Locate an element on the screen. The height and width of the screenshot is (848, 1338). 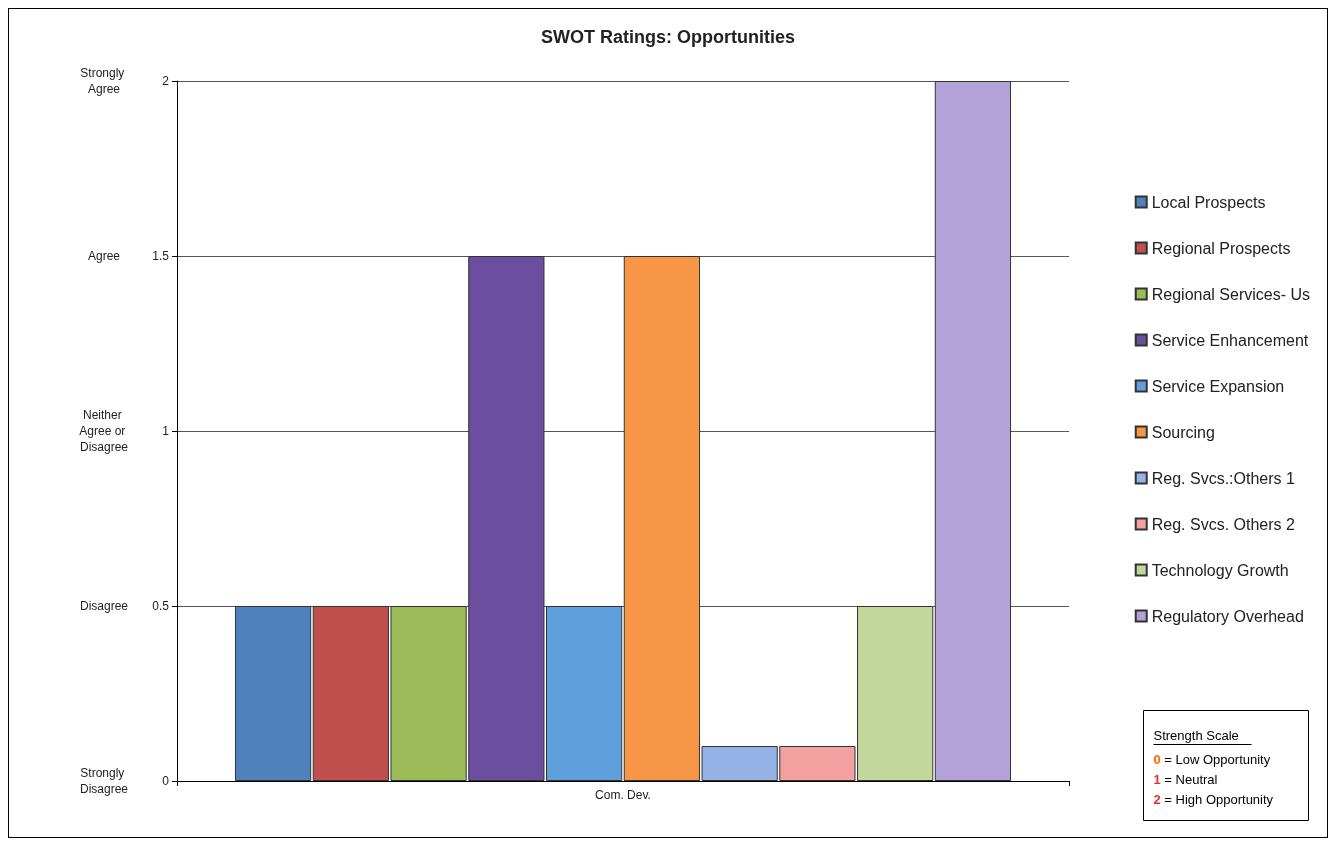
legend-label: Service Expansion is located at coordinates (1218, 386).